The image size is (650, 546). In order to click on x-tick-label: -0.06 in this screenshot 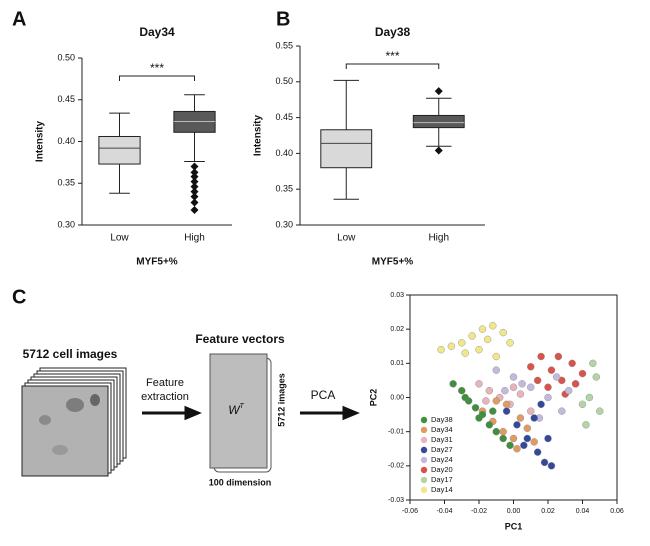, I will do `click(410, 511)`.